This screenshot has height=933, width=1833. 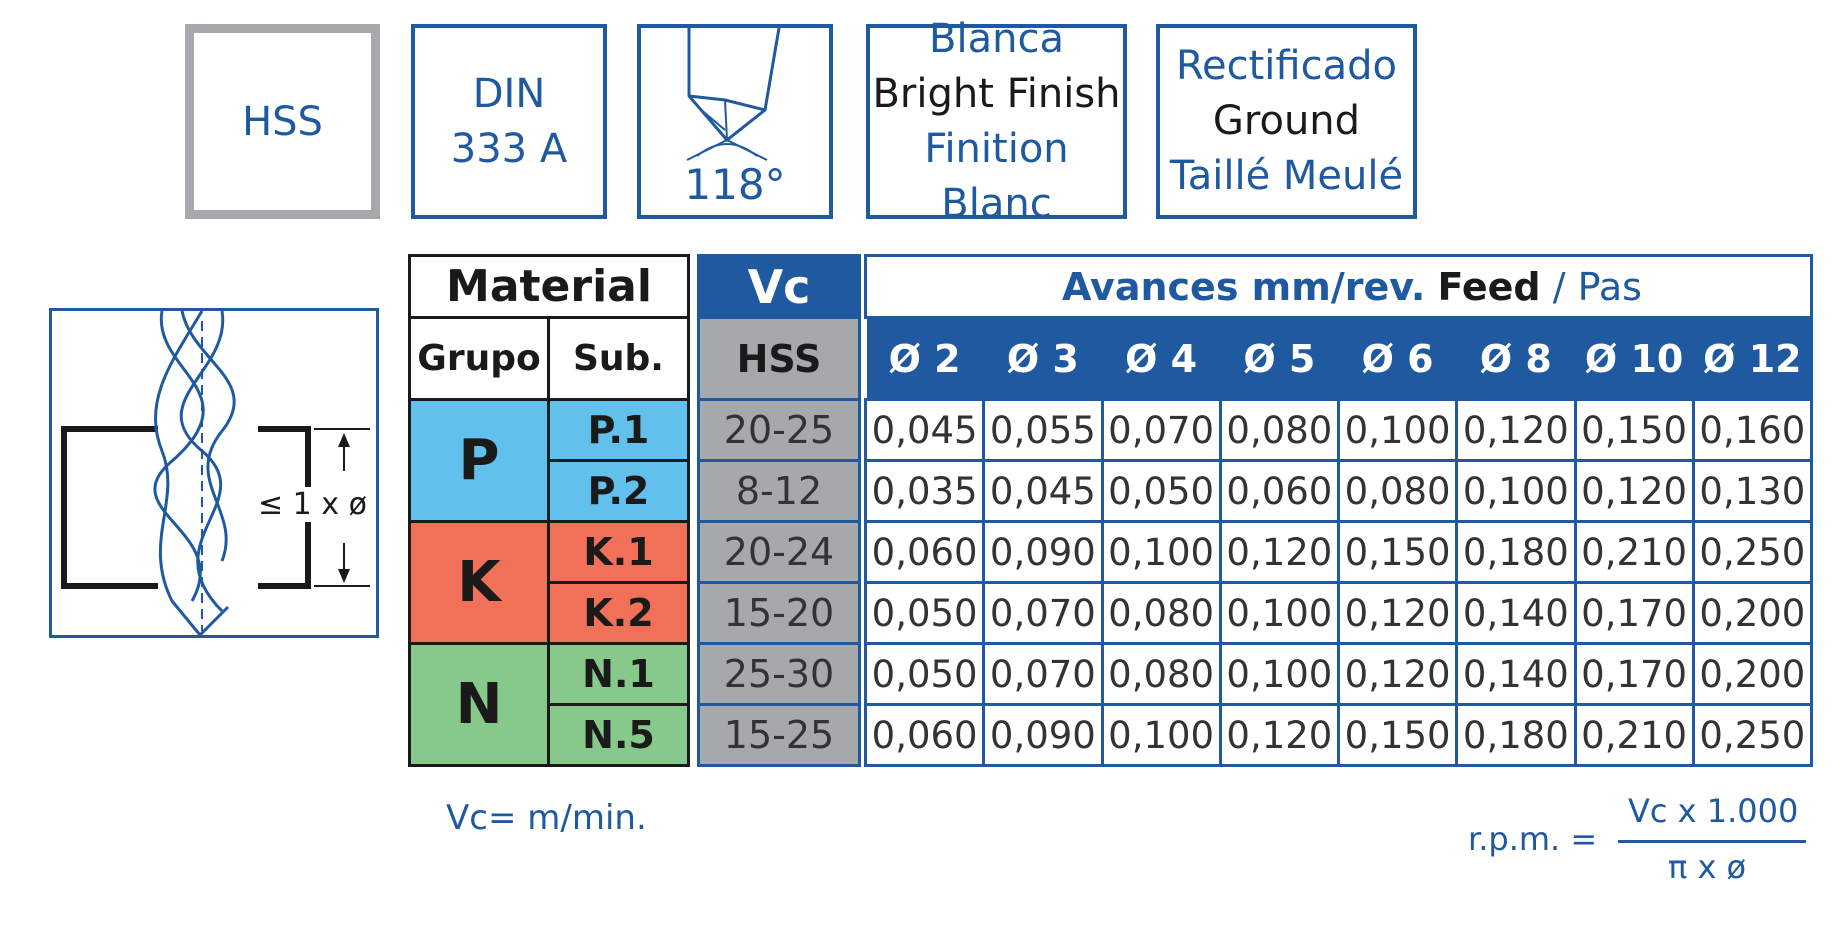 I want to click on drill-point-icon, so click(x=733, y=94).